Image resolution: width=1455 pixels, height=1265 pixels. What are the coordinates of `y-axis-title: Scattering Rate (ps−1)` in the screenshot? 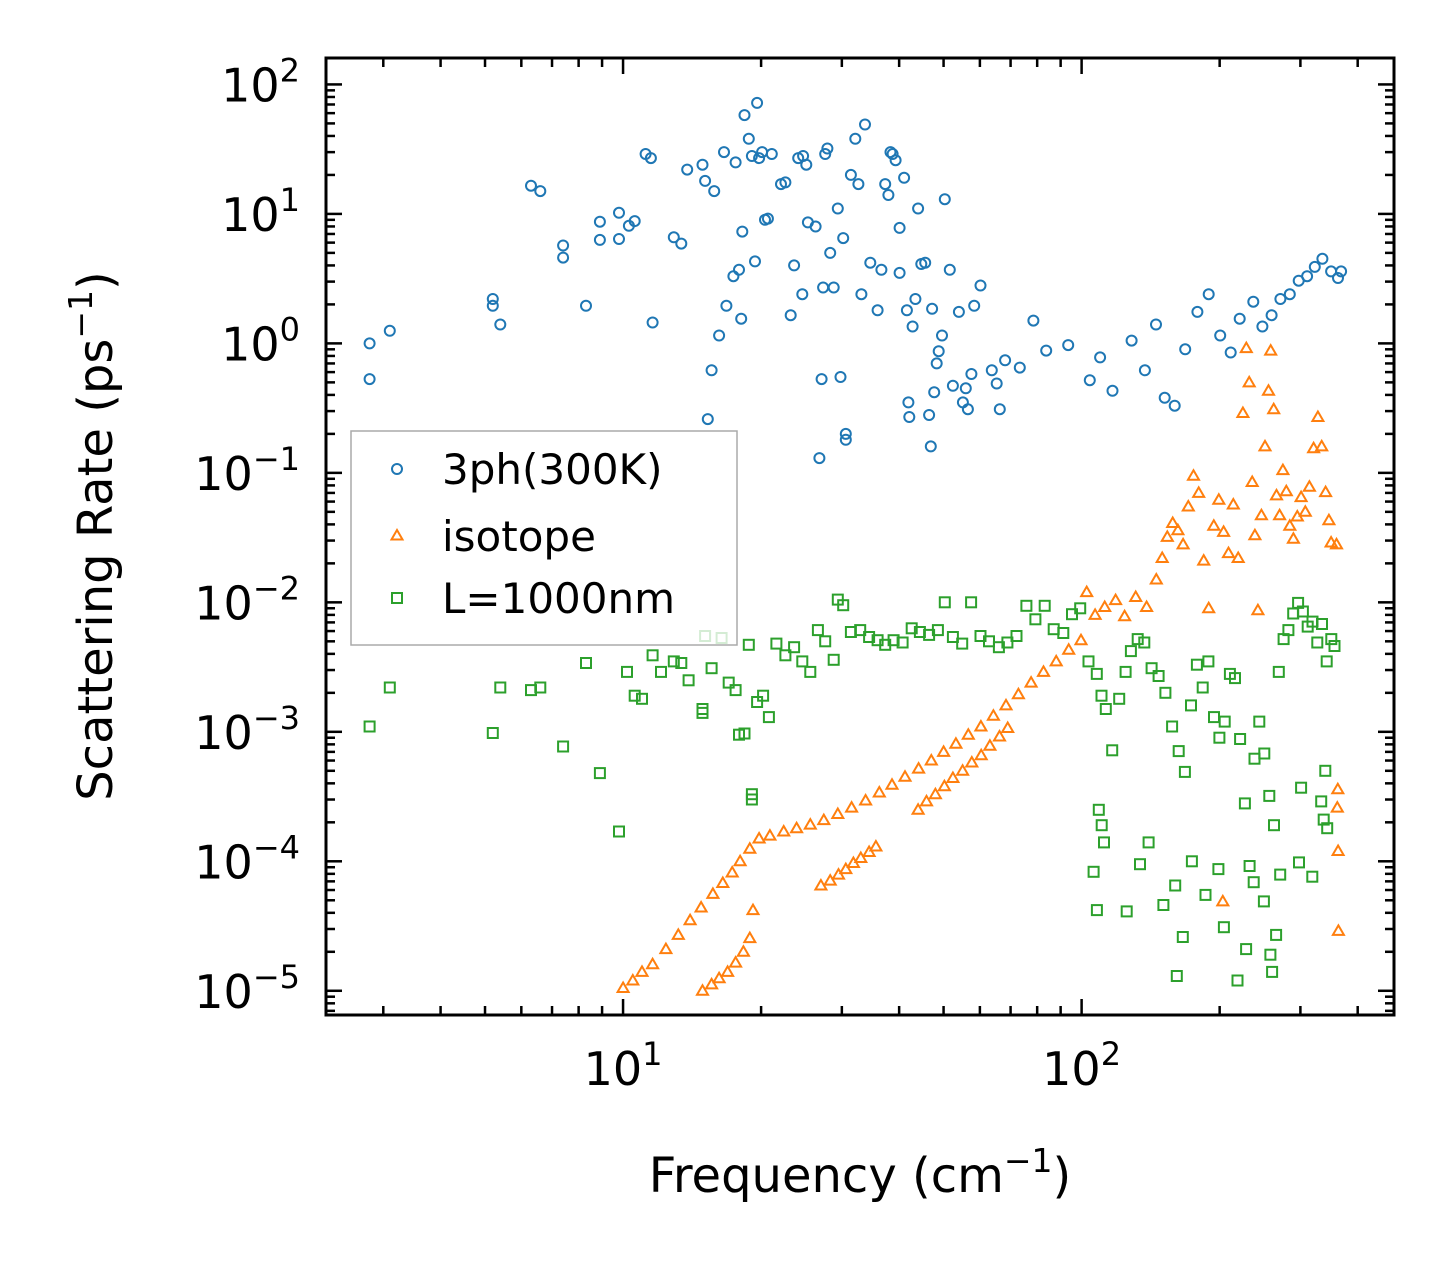 It's located at (92, 536).